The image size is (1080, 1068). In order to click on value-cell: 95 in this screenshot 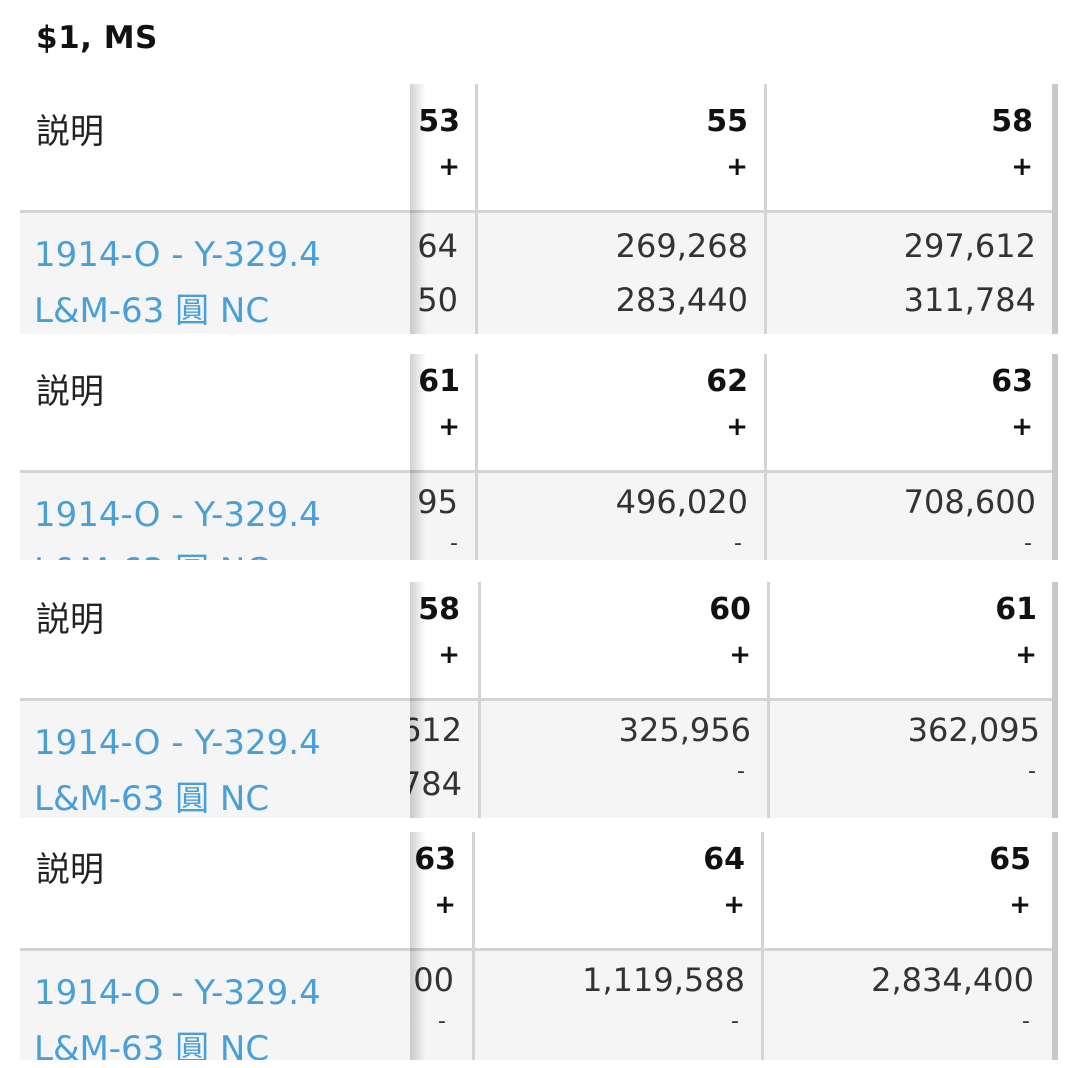, I will do `click(437, 502)`.